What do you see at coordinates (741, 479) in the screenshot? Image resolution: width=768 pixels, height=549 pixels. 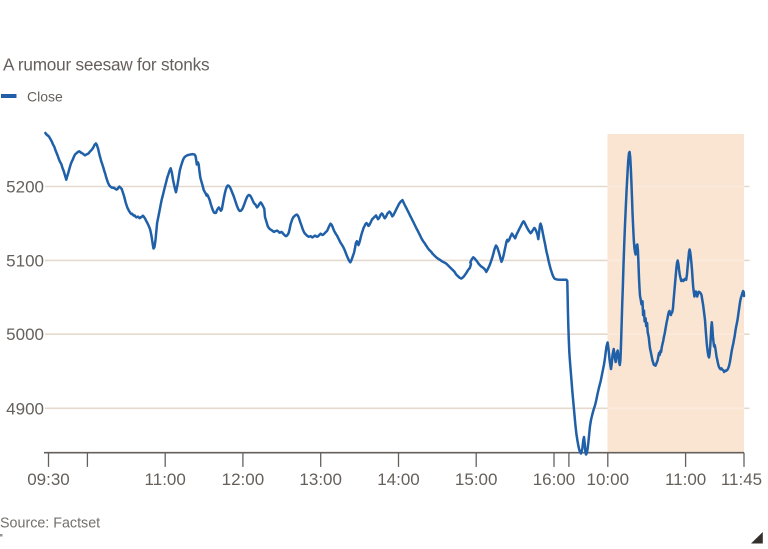 I see `svg-text: 11:45` at bounding box center [741, 479].